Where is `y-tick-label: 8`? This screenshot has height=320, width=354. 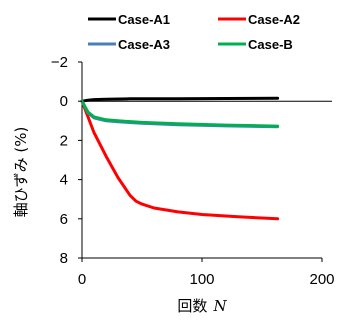 y-tick-label: 8 is located at coordinates (64, 258).